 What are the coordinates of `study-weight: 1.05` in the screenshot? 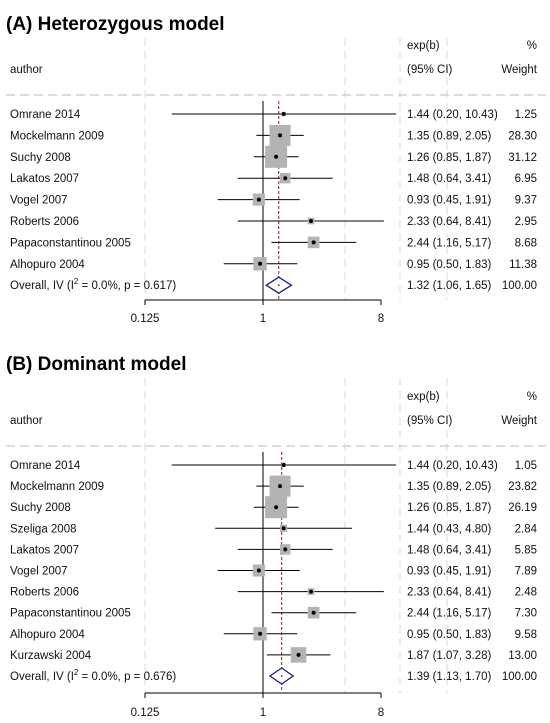 It's located at (526, 466).